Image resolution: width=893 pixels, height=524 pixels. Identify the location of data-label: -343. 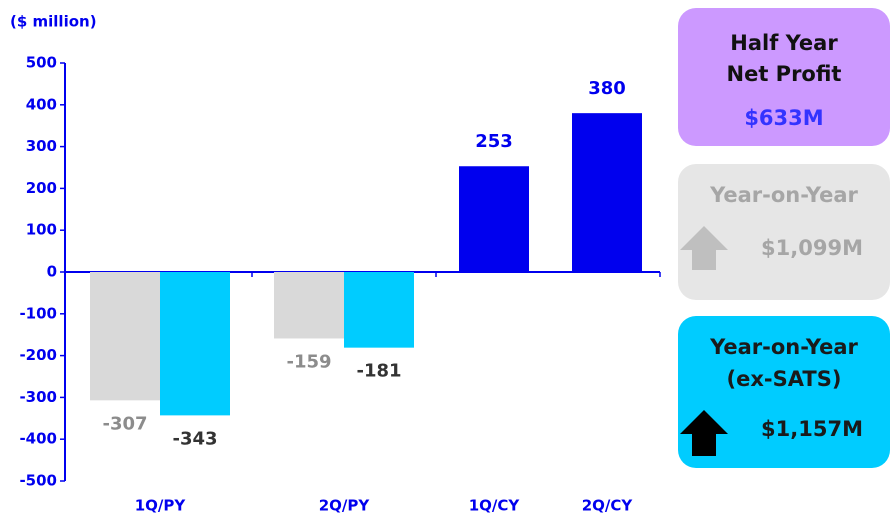
(194, 438).